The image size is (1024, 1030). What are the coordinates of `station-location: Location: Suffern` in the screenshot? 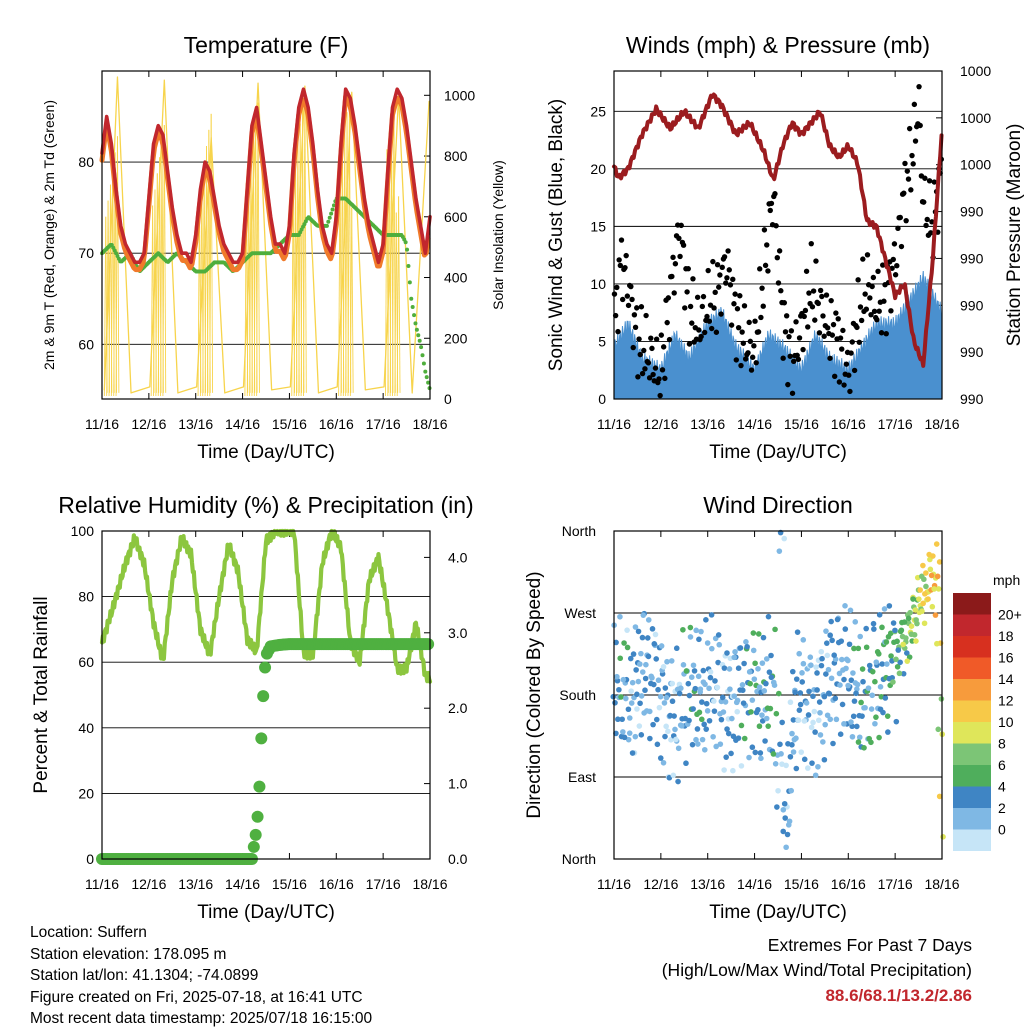 It's located at (88, 932).